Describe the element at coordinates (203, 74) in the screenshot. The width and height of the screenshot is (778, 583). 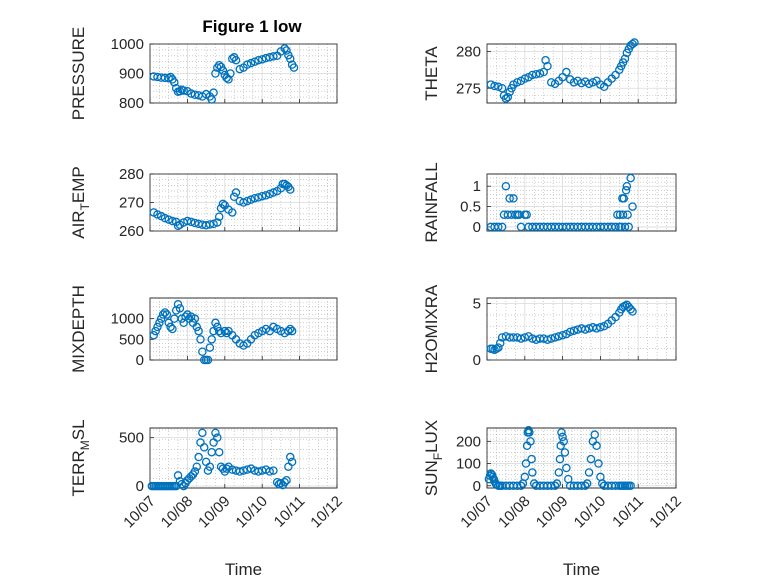
I see `subplot-pressure: 800 900 1000 PRESSURE` at that location.